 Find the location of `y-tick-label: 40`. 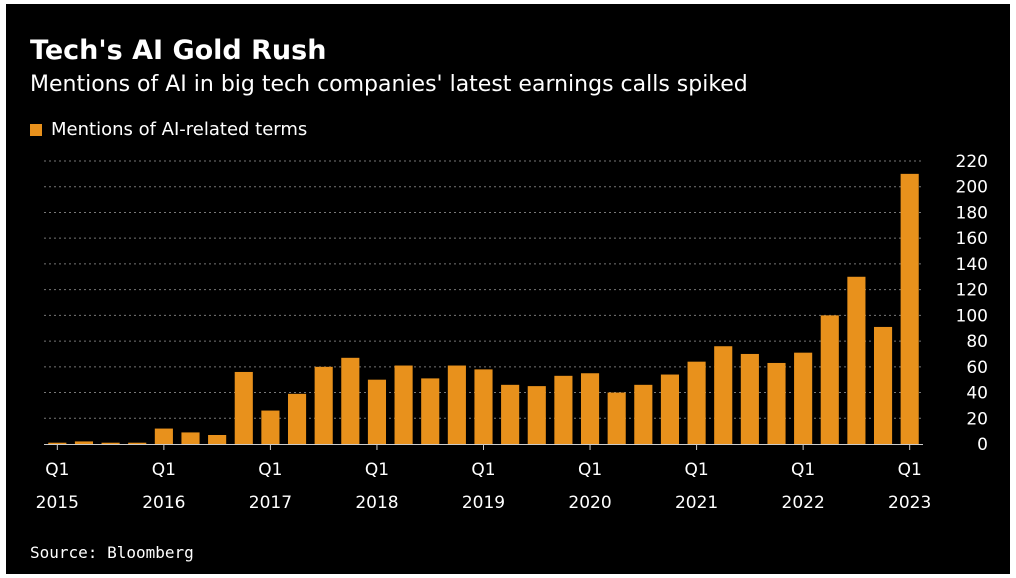

y-tick-label: 40 is located at coordinates (977, 394).